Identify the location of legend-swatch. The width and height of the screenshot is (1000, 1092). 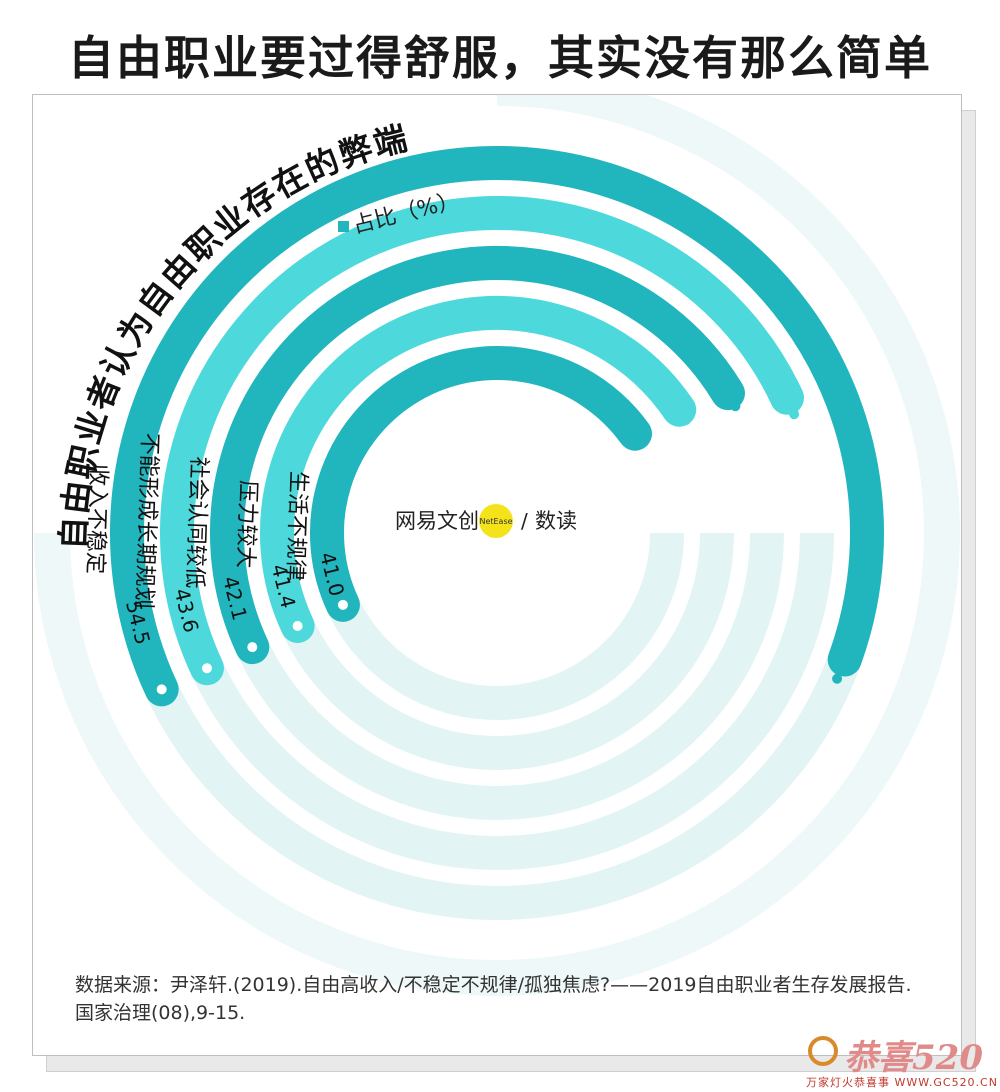
(343, 226).